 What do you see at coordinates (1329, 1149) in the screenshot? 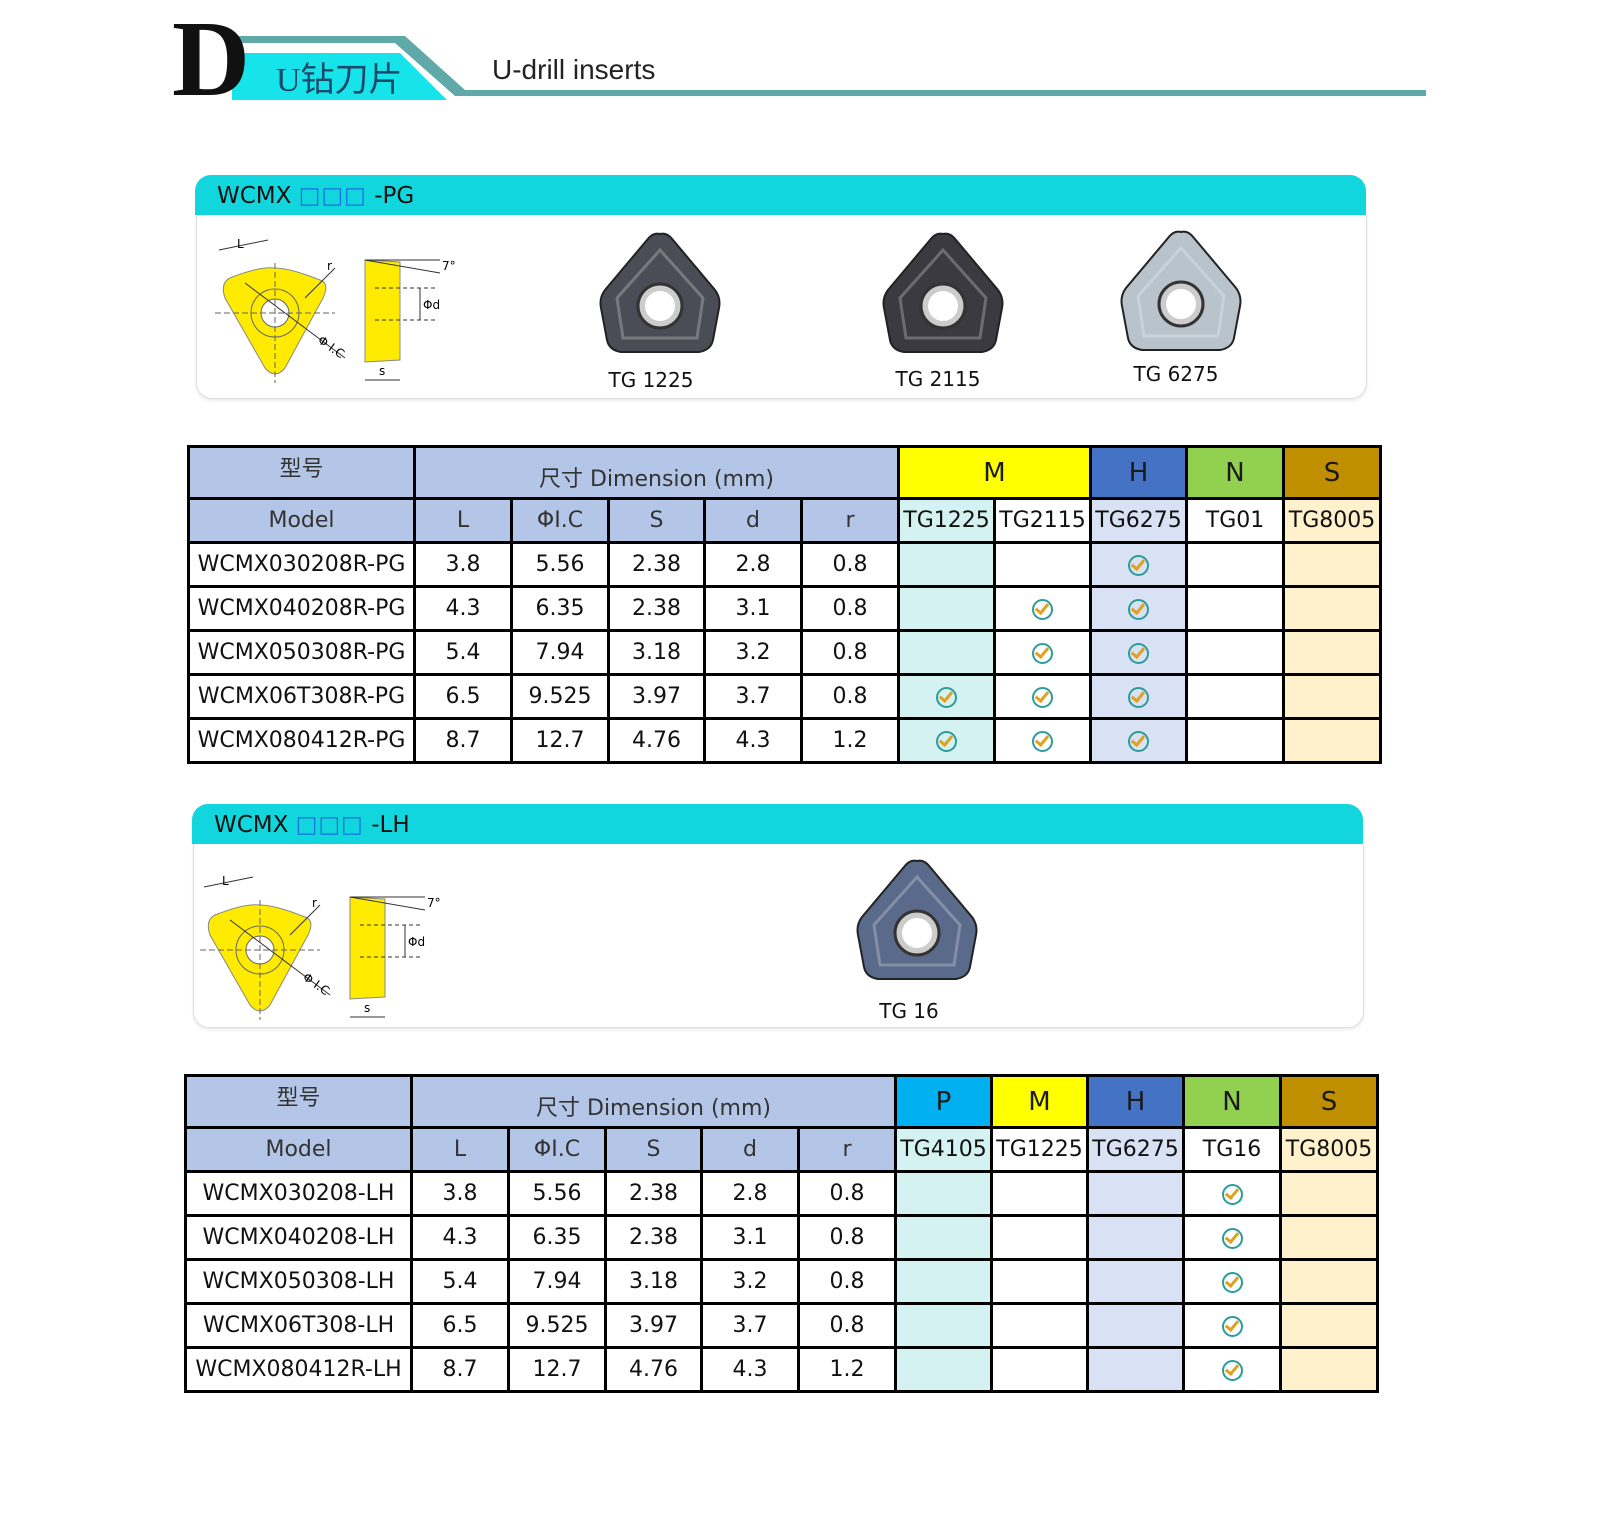
I see `grade-header: TG8005` at bounding box center [1329, 1149].